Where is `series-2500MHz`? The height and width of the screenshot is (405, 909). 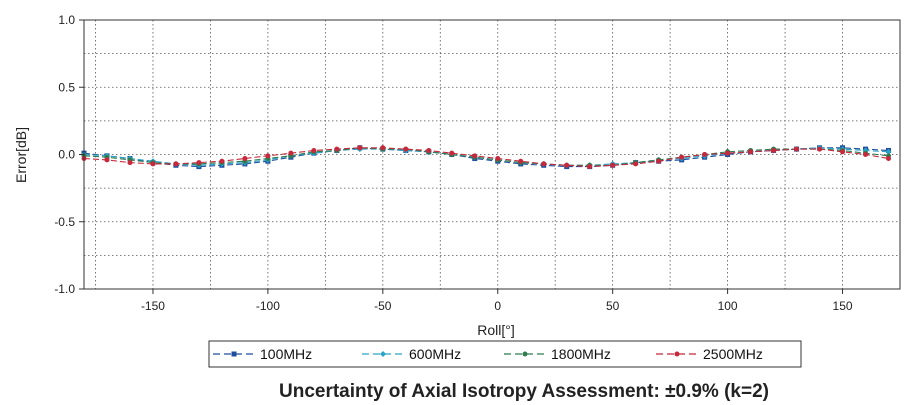
series-2500MHz is located at coordinates (486, 157).